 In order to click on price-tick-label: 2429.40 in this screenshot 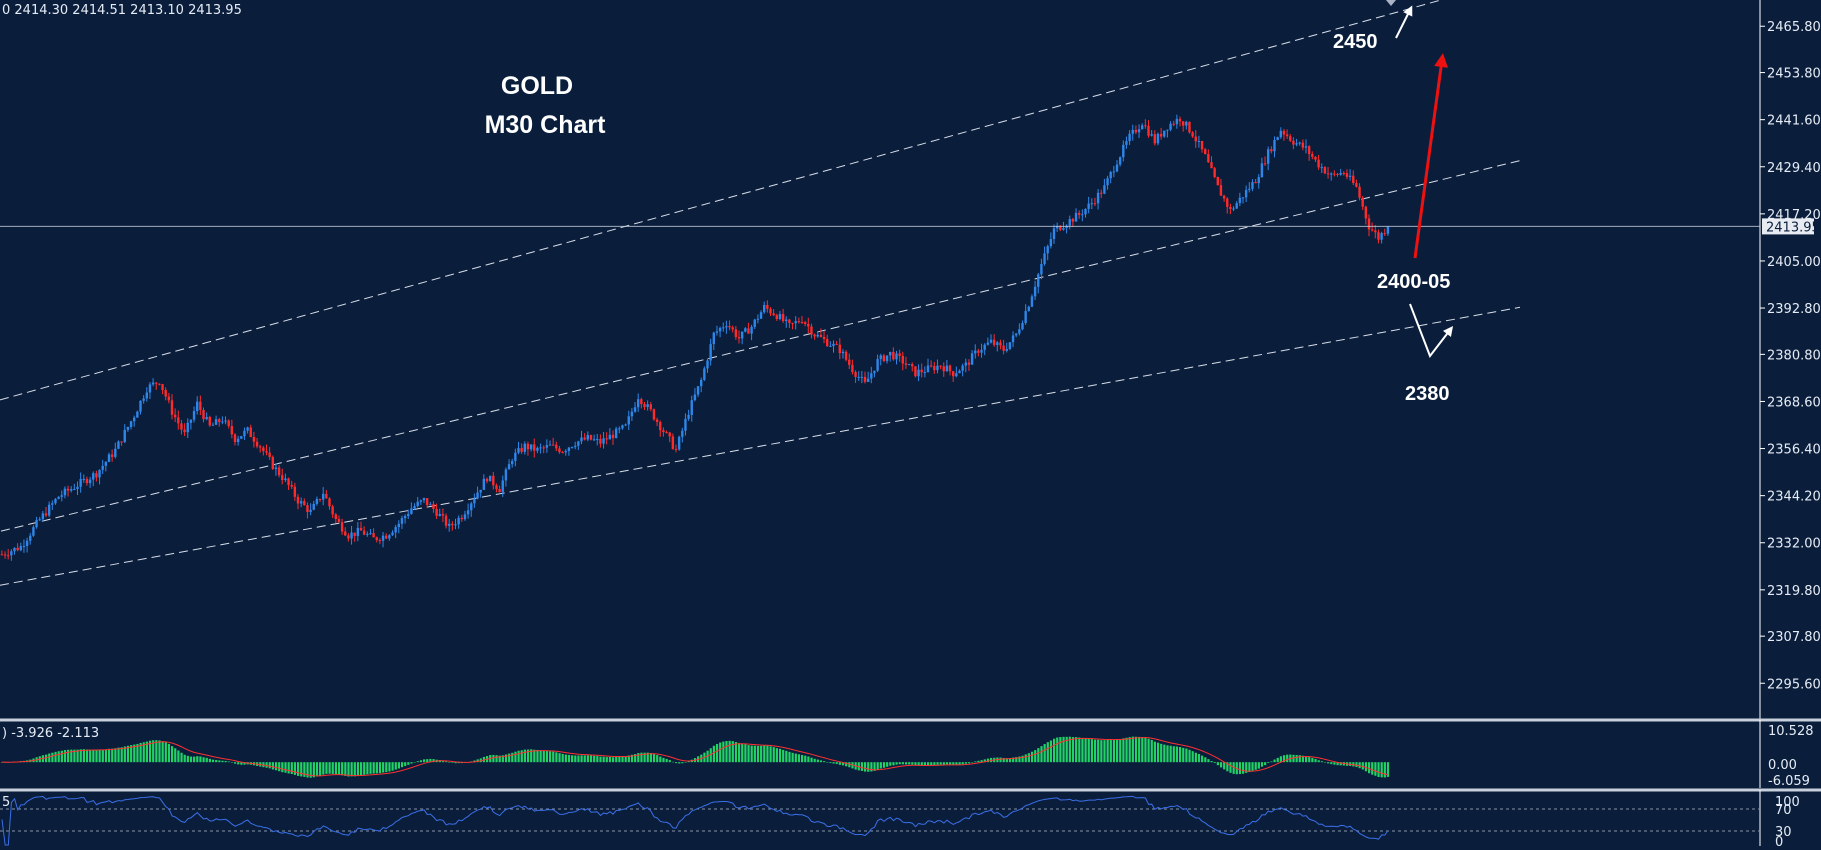, I will do `click(1794, 168)`.